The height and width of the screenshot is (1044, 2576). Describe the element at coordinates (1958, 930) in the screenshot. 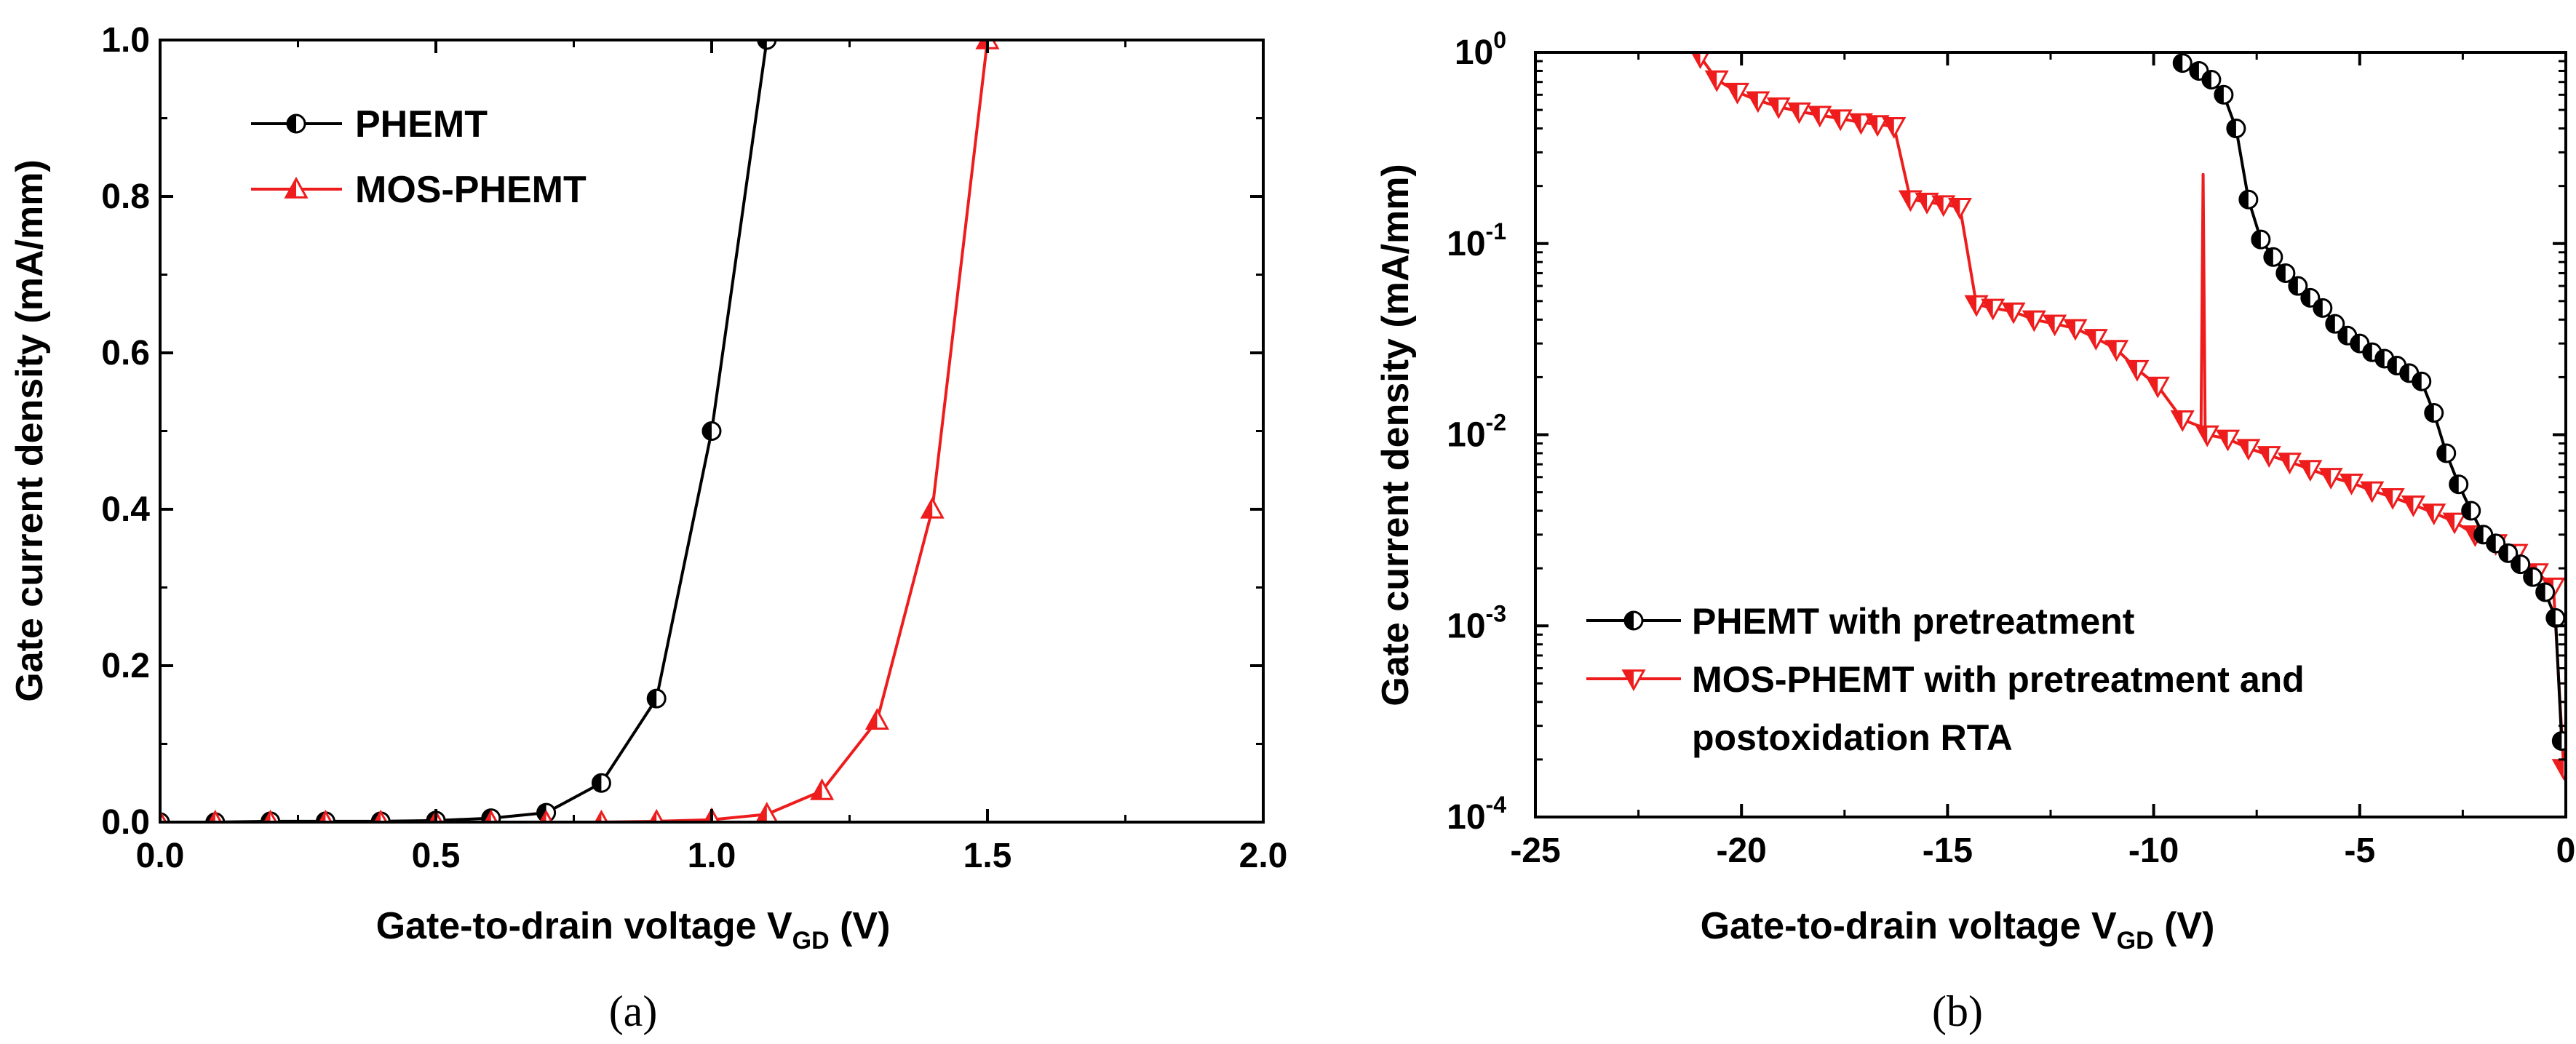

I see `panel-b-x-axis-label: Gate-to-drain voltage VGD (V)` at that location.